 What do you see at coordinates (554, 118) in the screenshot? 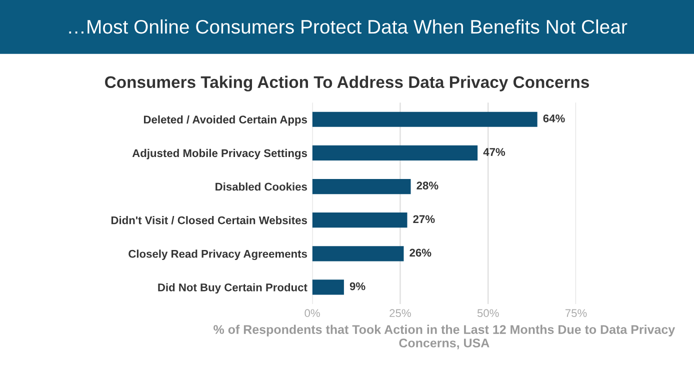
I see `data-label: 64%` at bounding box center [554, 118].